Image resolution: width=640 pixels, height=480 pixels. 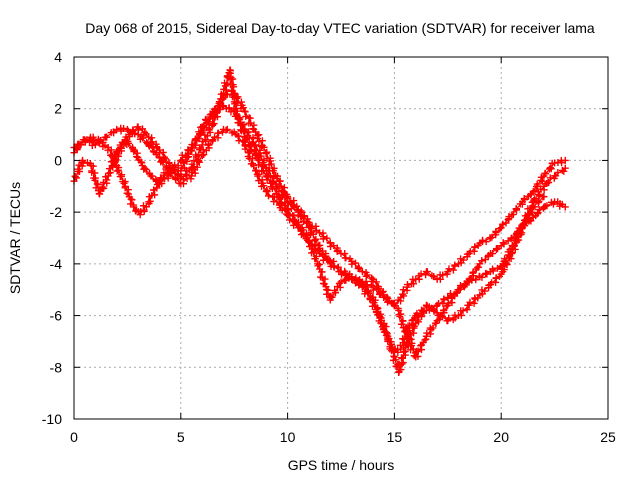 What do you see at coordinates (341, 465) in the screenshot?
I see `x-axis-label: GPS time / hours` at bounding box center [341, 465].